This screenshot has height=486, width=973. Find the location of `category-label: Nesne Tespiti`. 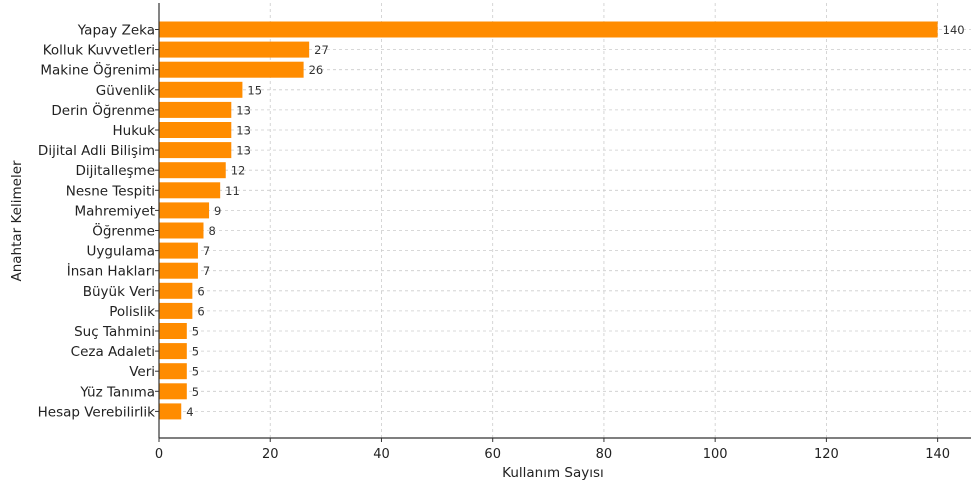

category-label: Nesne Tespiti is located at coordinates (110, 191).